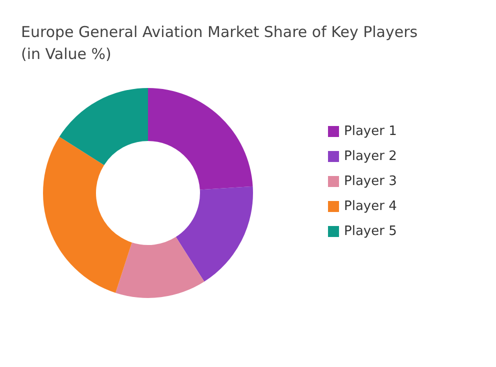  I want to click on legend-label: Player 1, so click(370, 131).